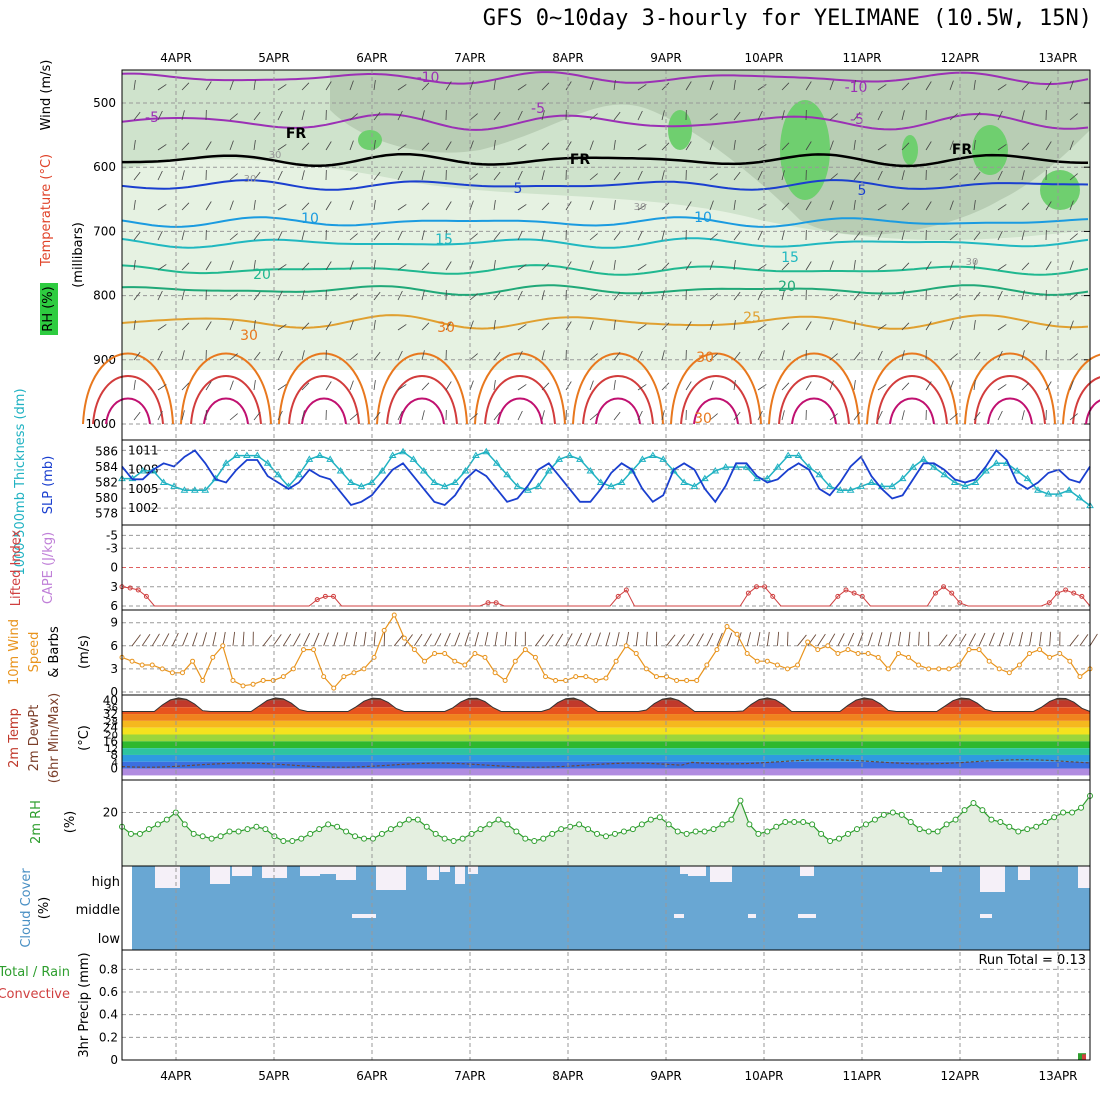 The image size is (1100, 1100). Describe the element at coordinates (35, 994) in the screenshot. I see `precip-conv-label: Convective` at that location.